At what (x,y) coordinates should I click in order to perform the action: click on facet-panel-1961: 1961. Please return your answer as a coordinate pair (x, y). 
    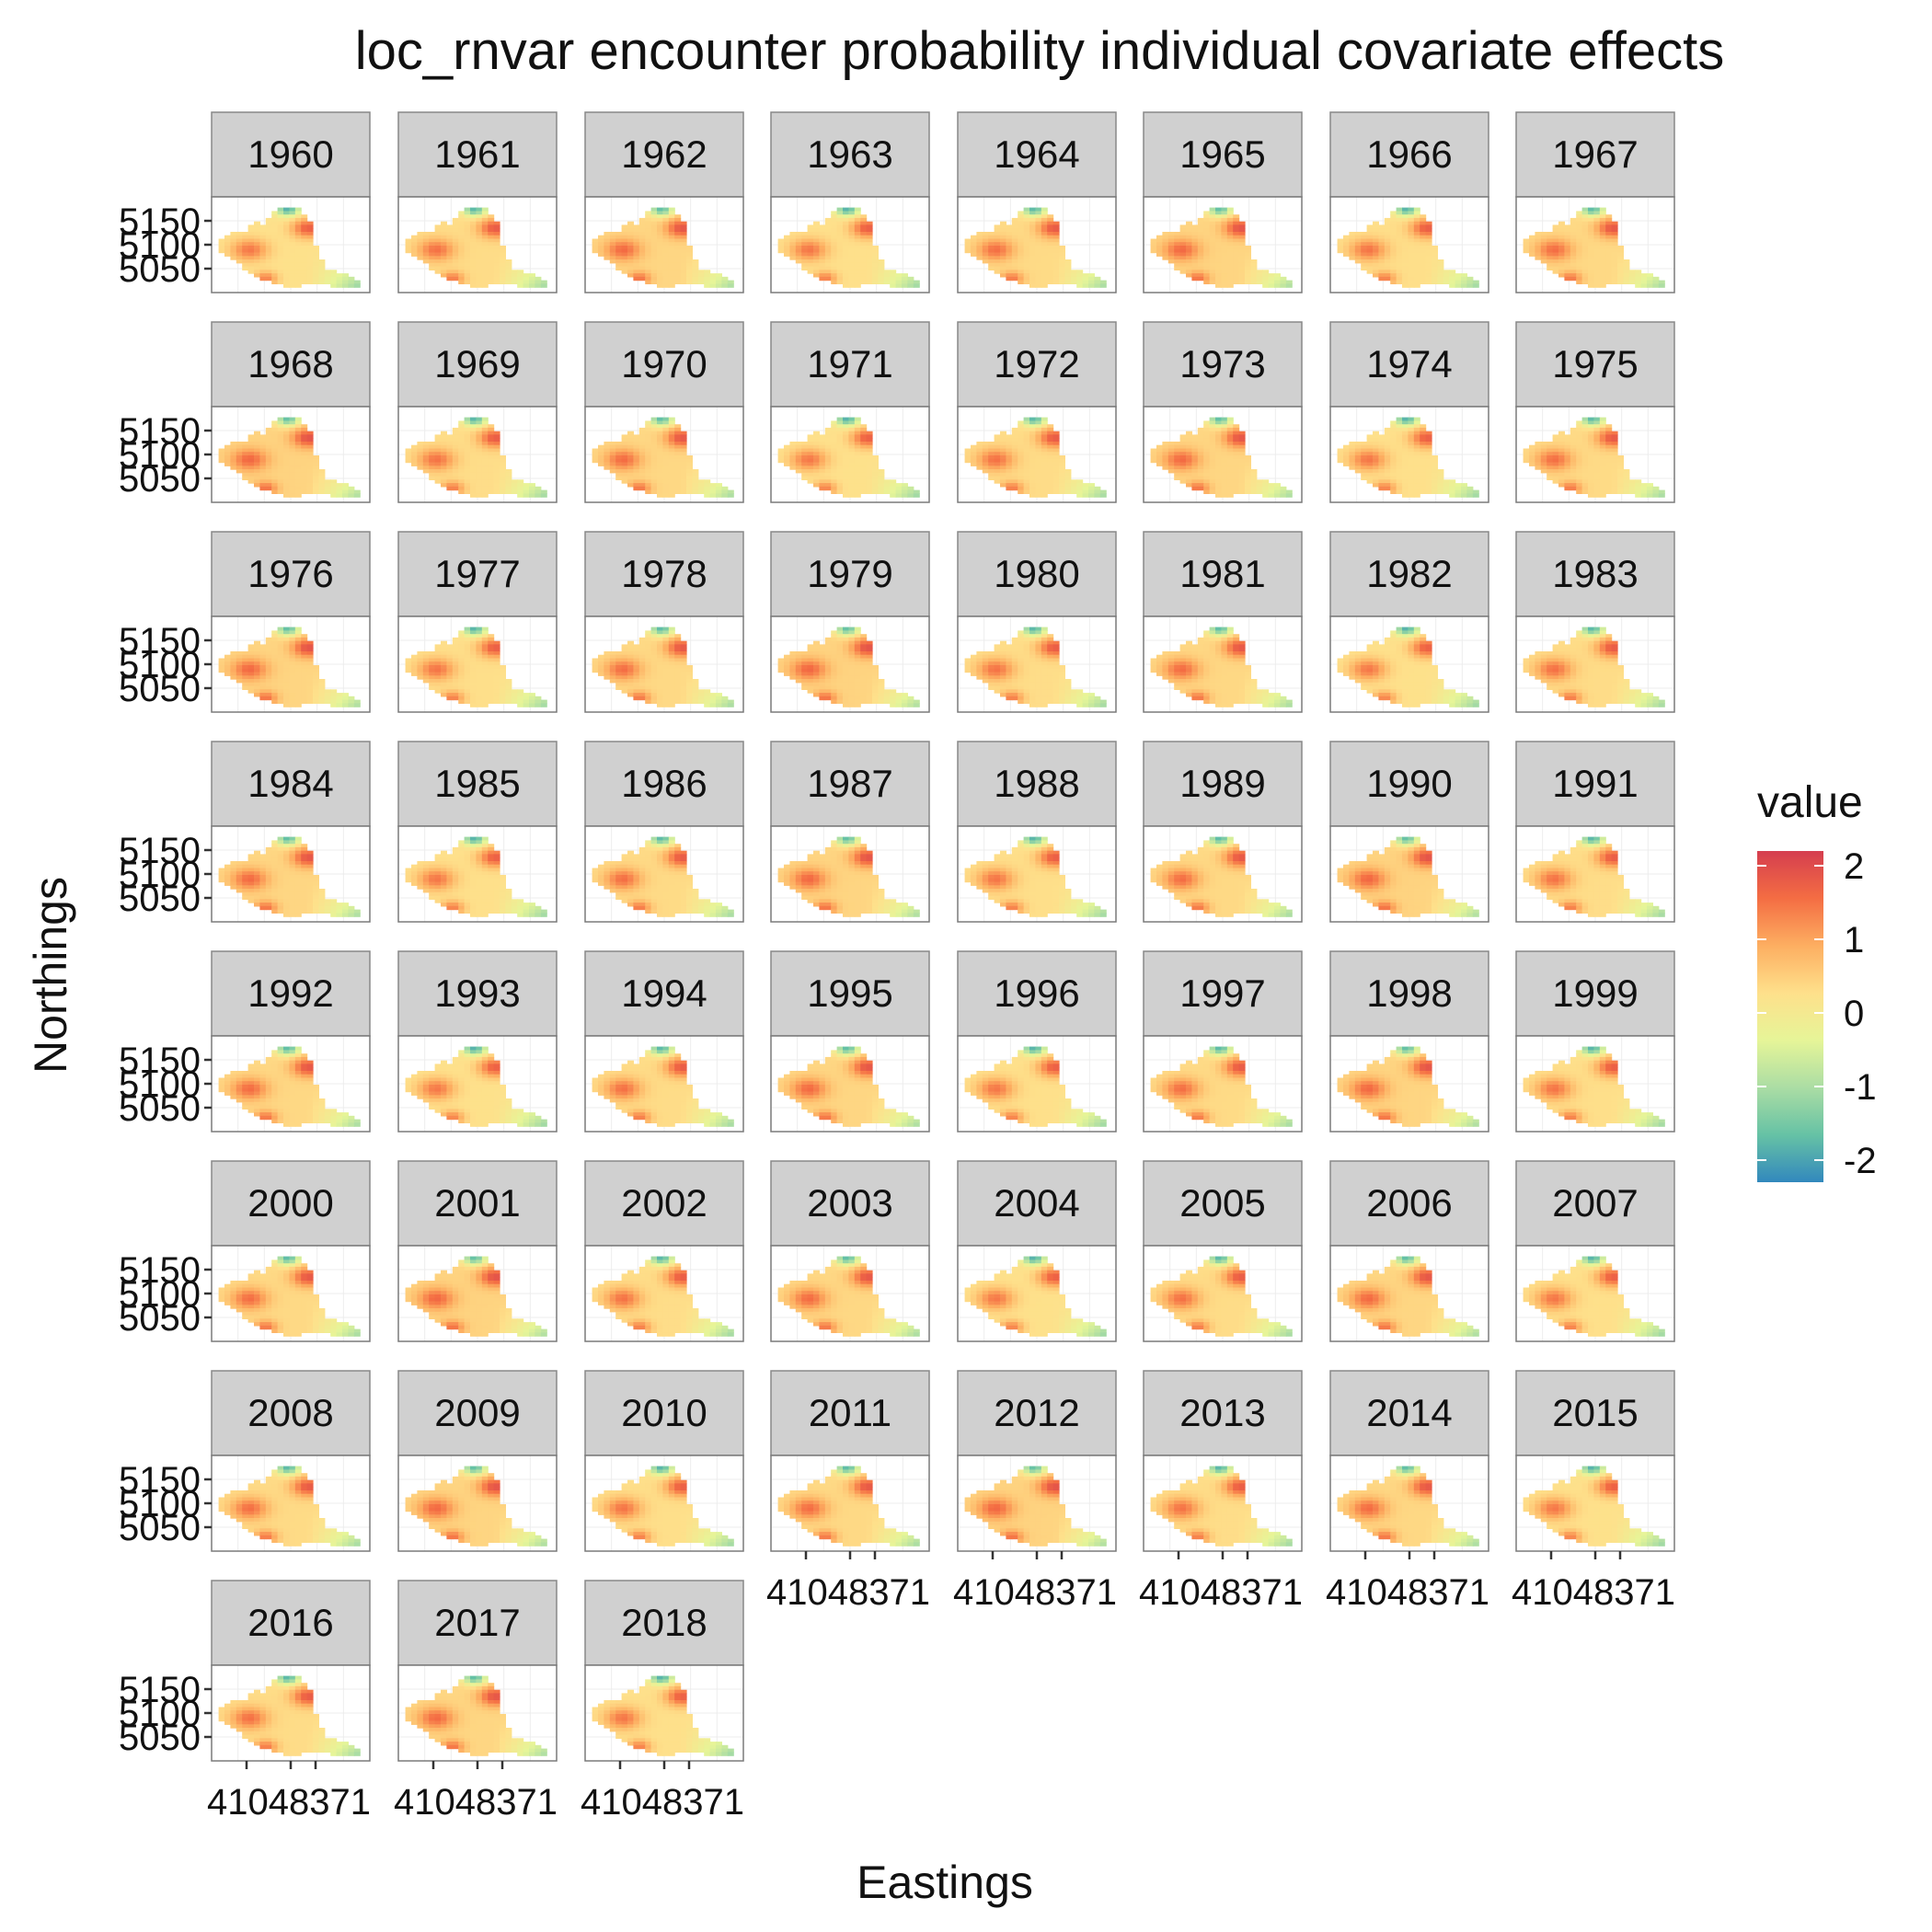
    Looking at the image, I should click on (477, 202).